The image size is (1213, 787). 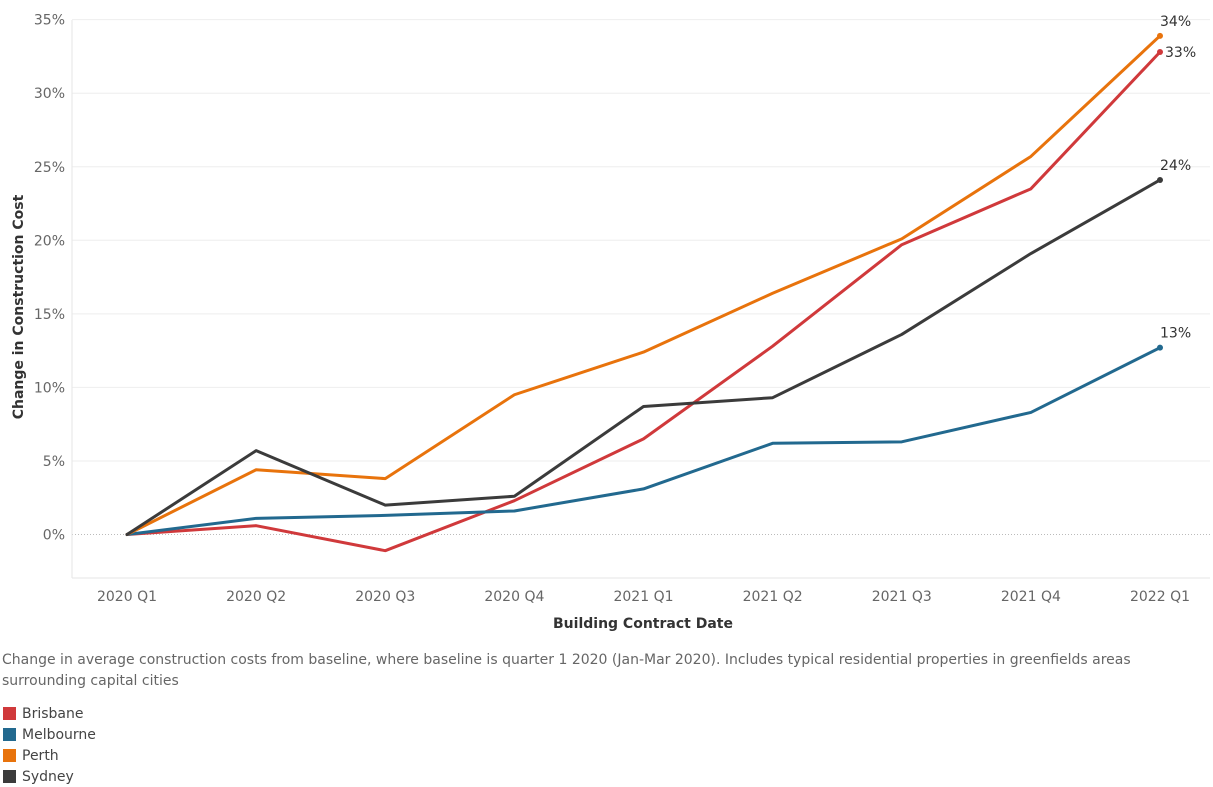 I want to click on y-tick-label: 20%, so click(x=49, y=241).